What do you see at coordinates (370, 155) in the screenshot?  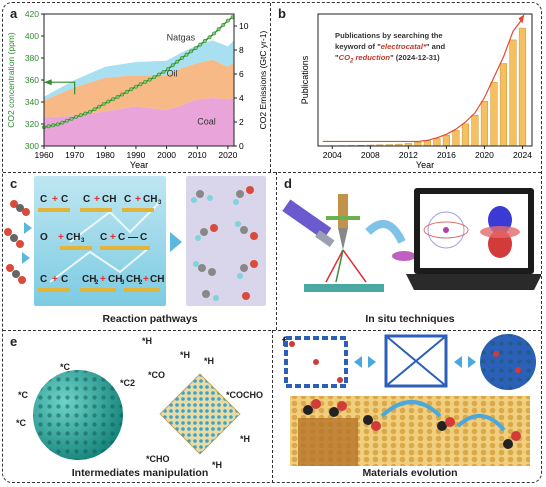 I see `x-tick-label: 2008` at bounding box center [370, 155].